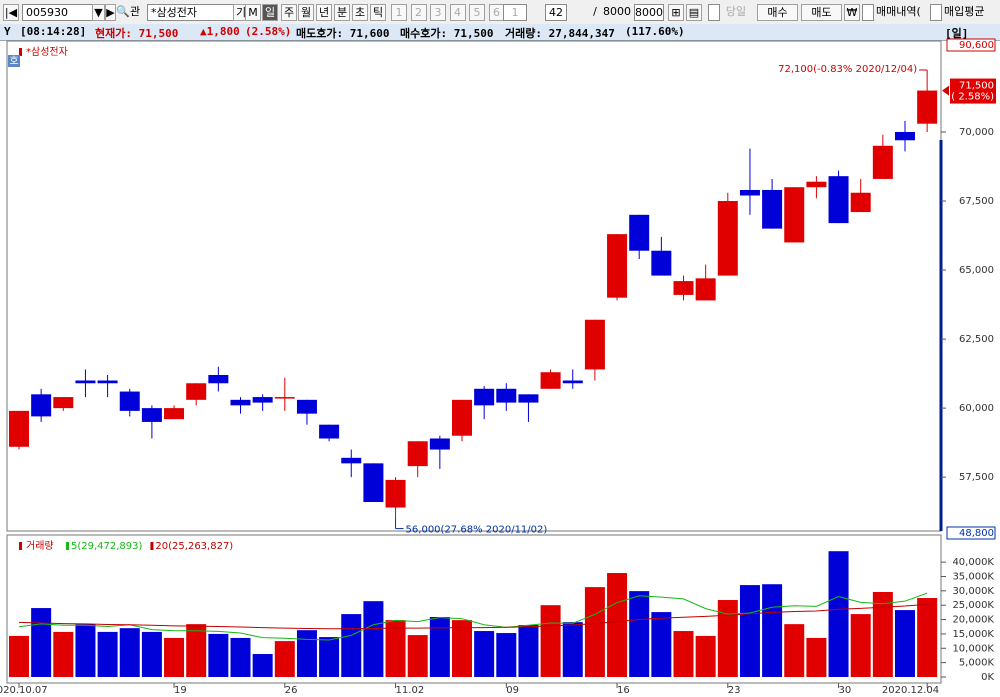 This screenshot has width=1000, height=697. I want to click on max-label: 8000, so click(617, 11).